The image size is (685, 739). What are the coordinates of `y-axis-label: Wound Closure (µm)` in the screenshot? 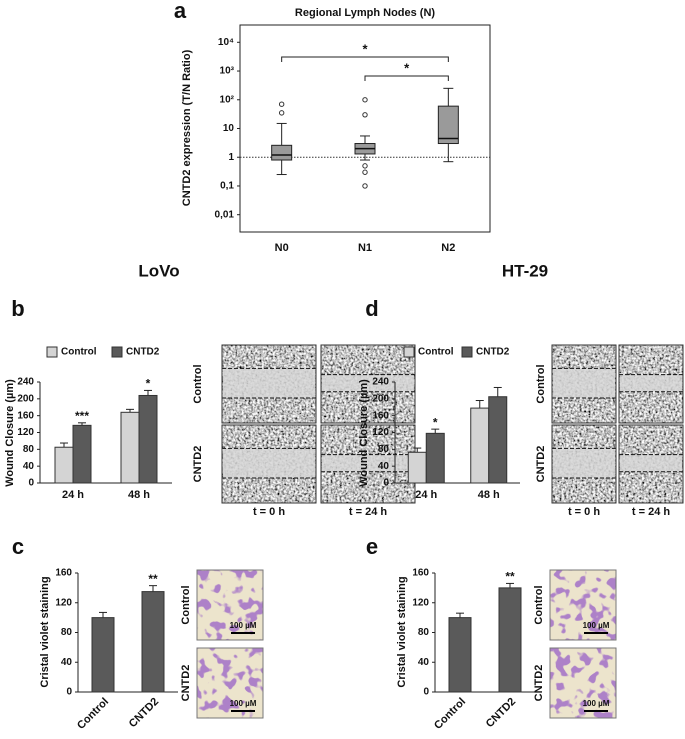 It's located at (10, 433).